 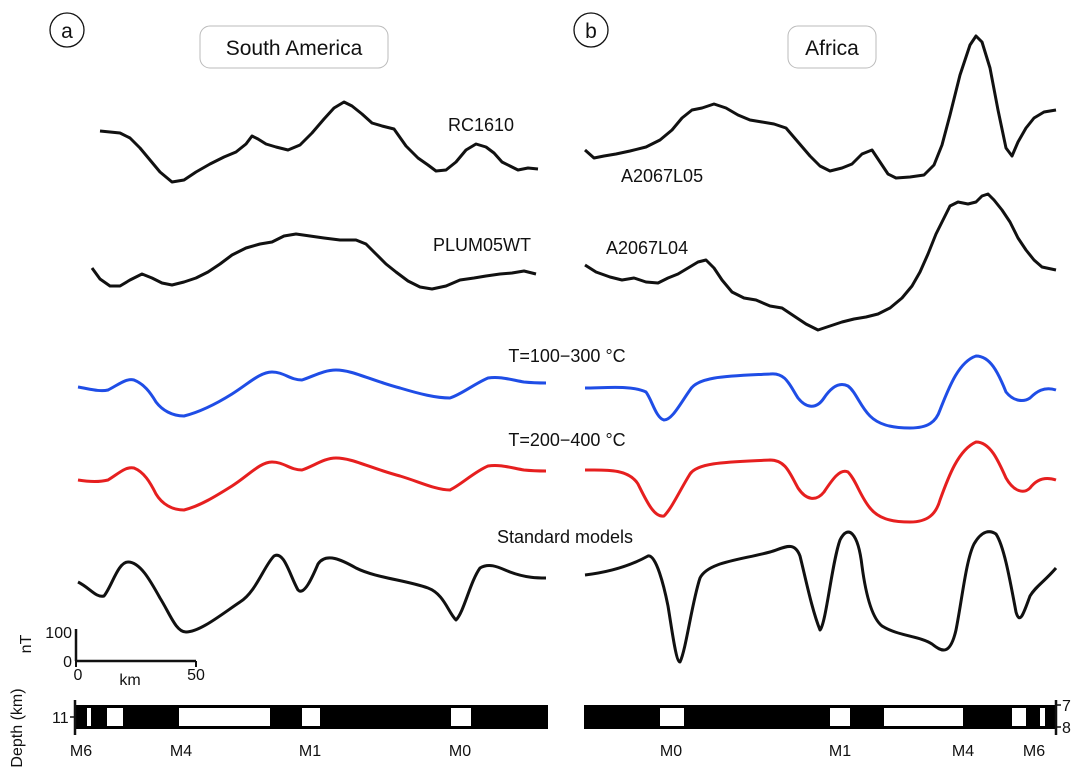 I want to click on chron-label-a-m6: M6, so click(x=81, y=751).